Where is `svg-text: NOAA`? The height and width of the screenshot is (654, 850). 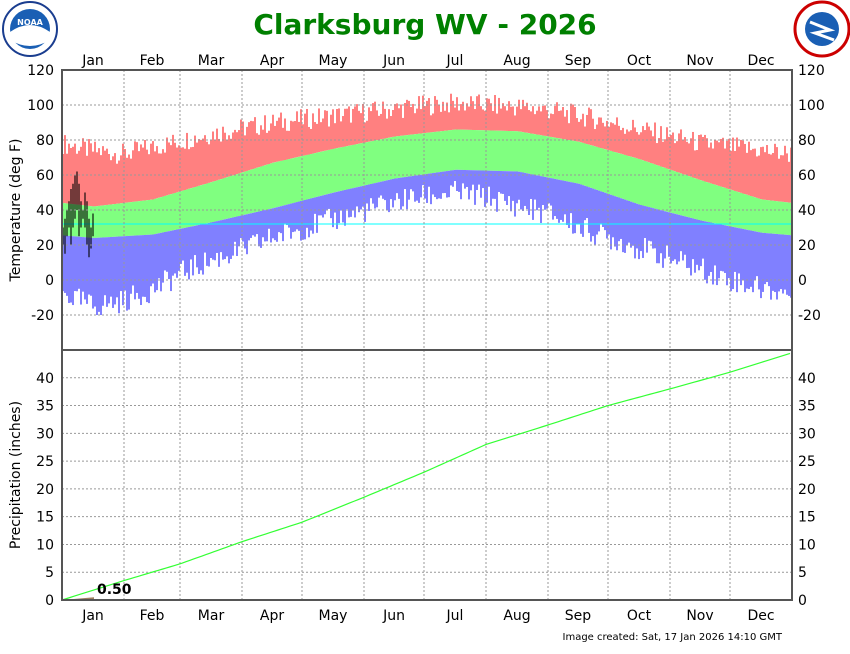
svg-text: NOAA is located at coordinates (30, 22).